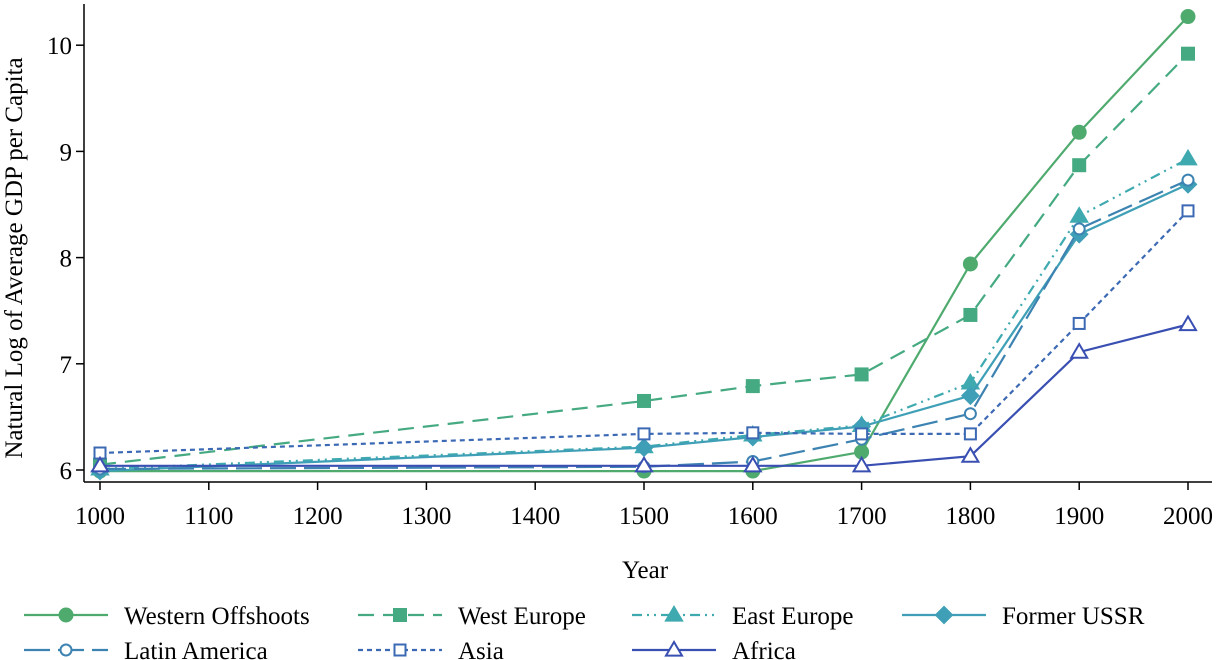 Image resolution: width=1221 pixels, height=660 pixels. I want to click on x-tick-label: 1500, so click(644, 516).